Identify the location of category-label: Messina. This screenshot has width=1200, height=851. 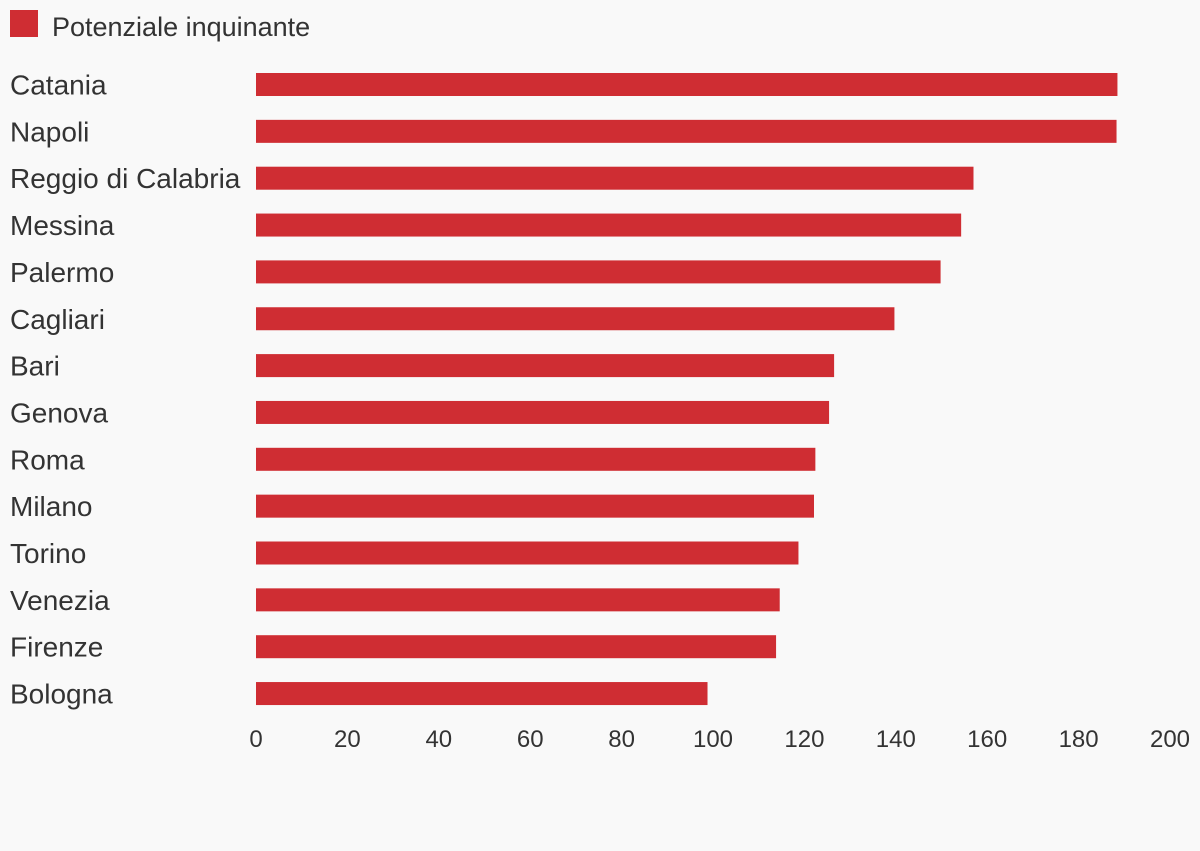
(62, 225).